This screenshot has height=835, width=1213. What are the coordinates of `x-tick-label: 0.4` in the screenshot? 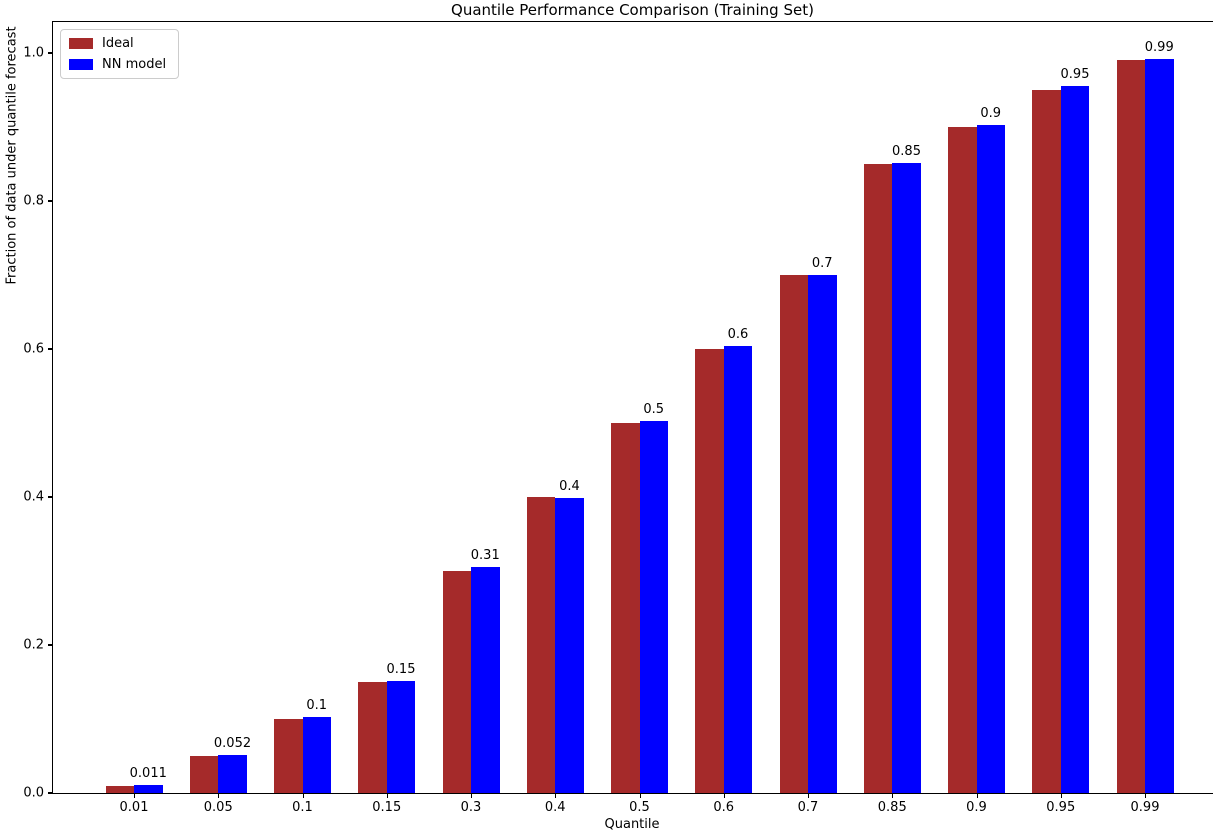 It's located at (555, 807).